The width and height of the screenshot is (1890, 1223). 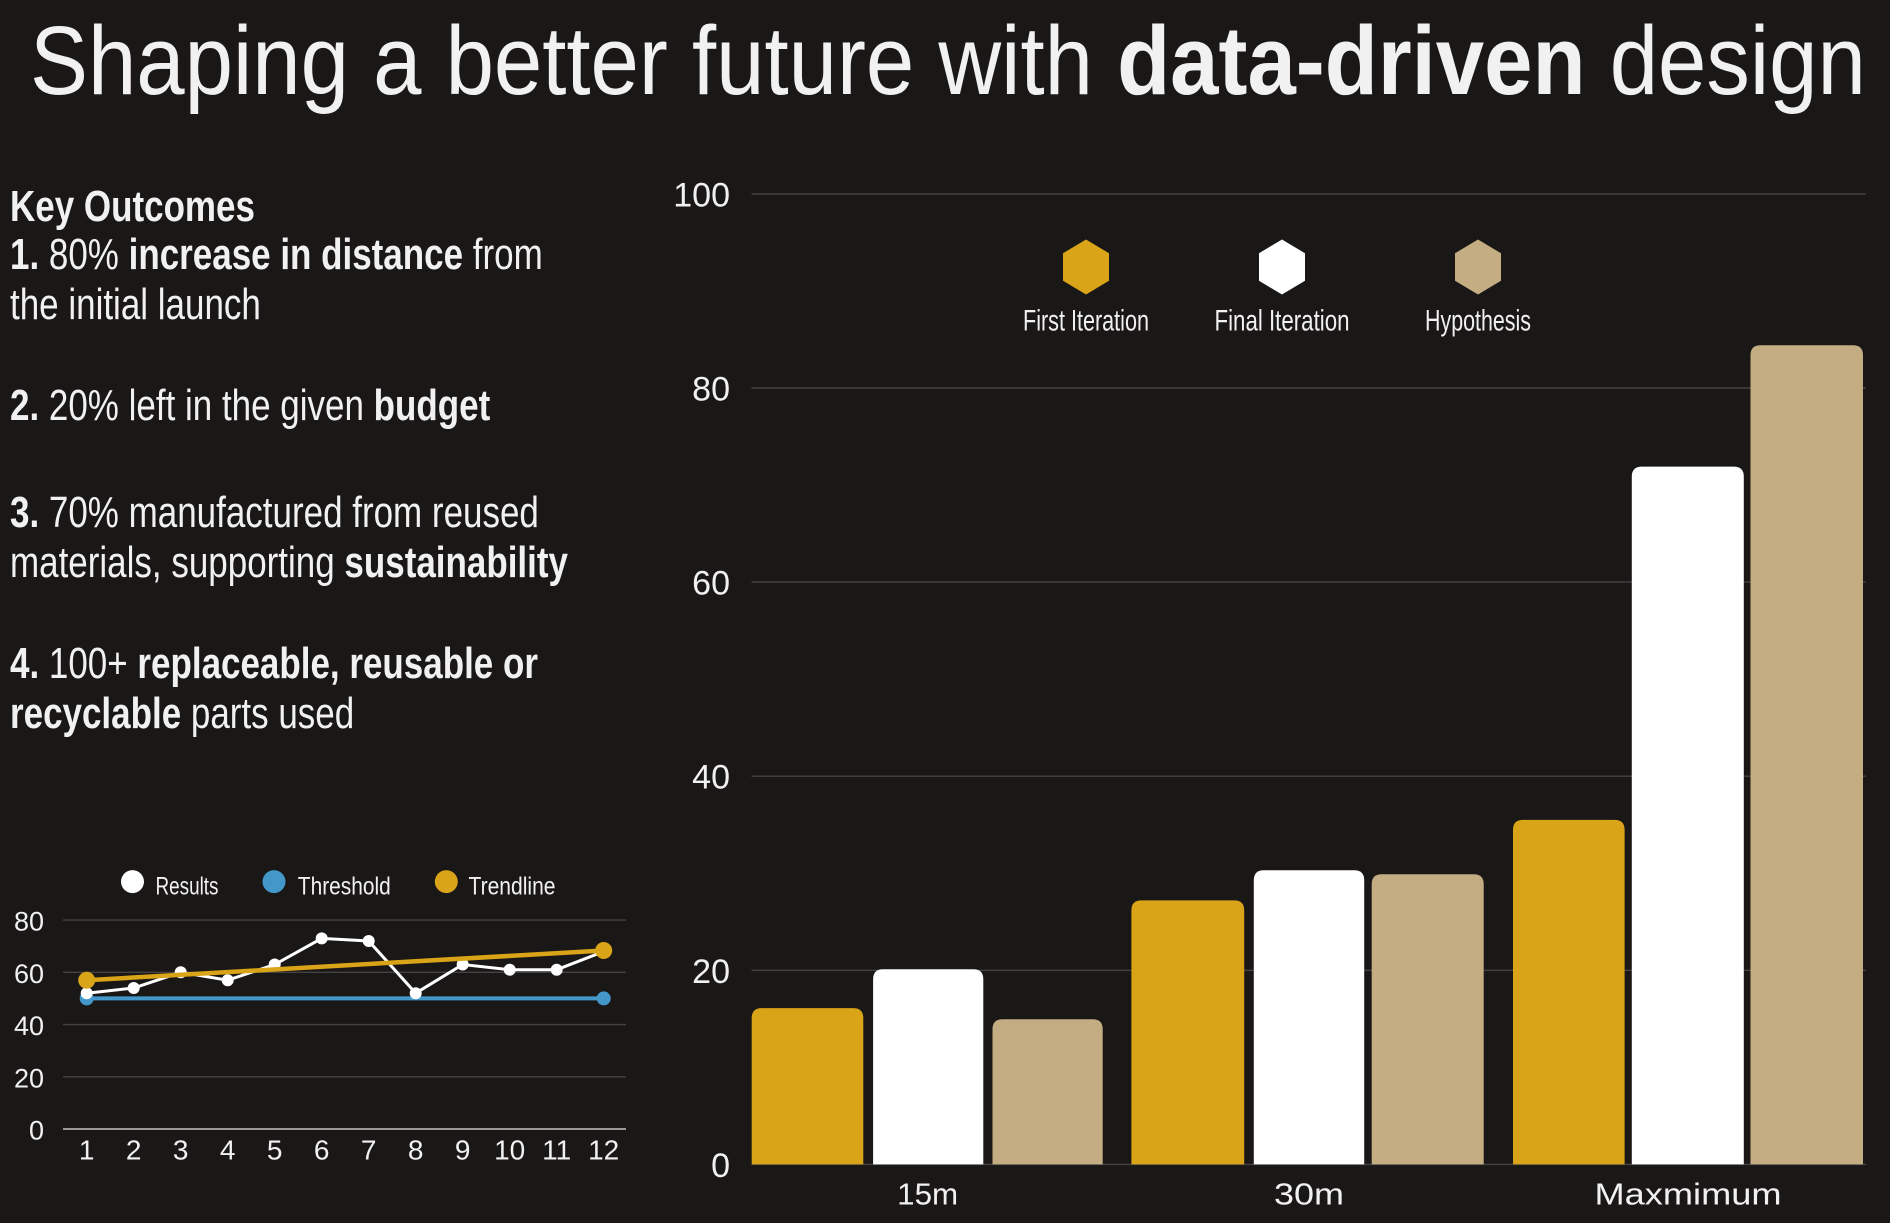 I want to click on svg-text: 15m, so click(x=927, y=1193).